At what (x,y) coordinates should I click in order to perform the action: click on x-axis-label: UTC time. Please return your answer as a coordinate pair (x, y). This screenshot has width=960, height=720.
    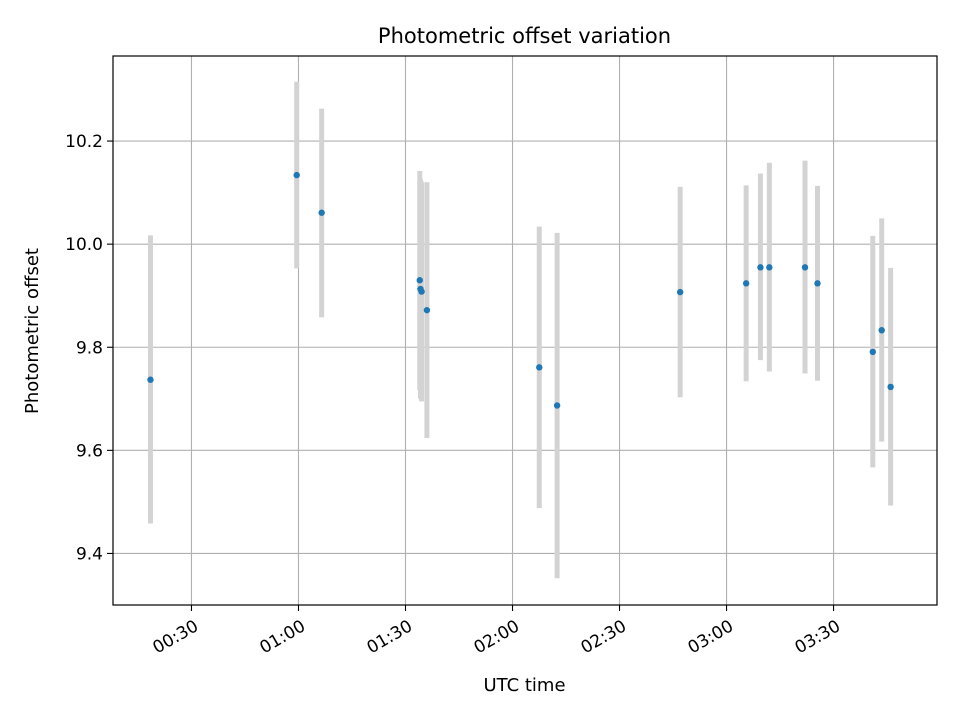
    Looking at the image, I should click on (524, 685).